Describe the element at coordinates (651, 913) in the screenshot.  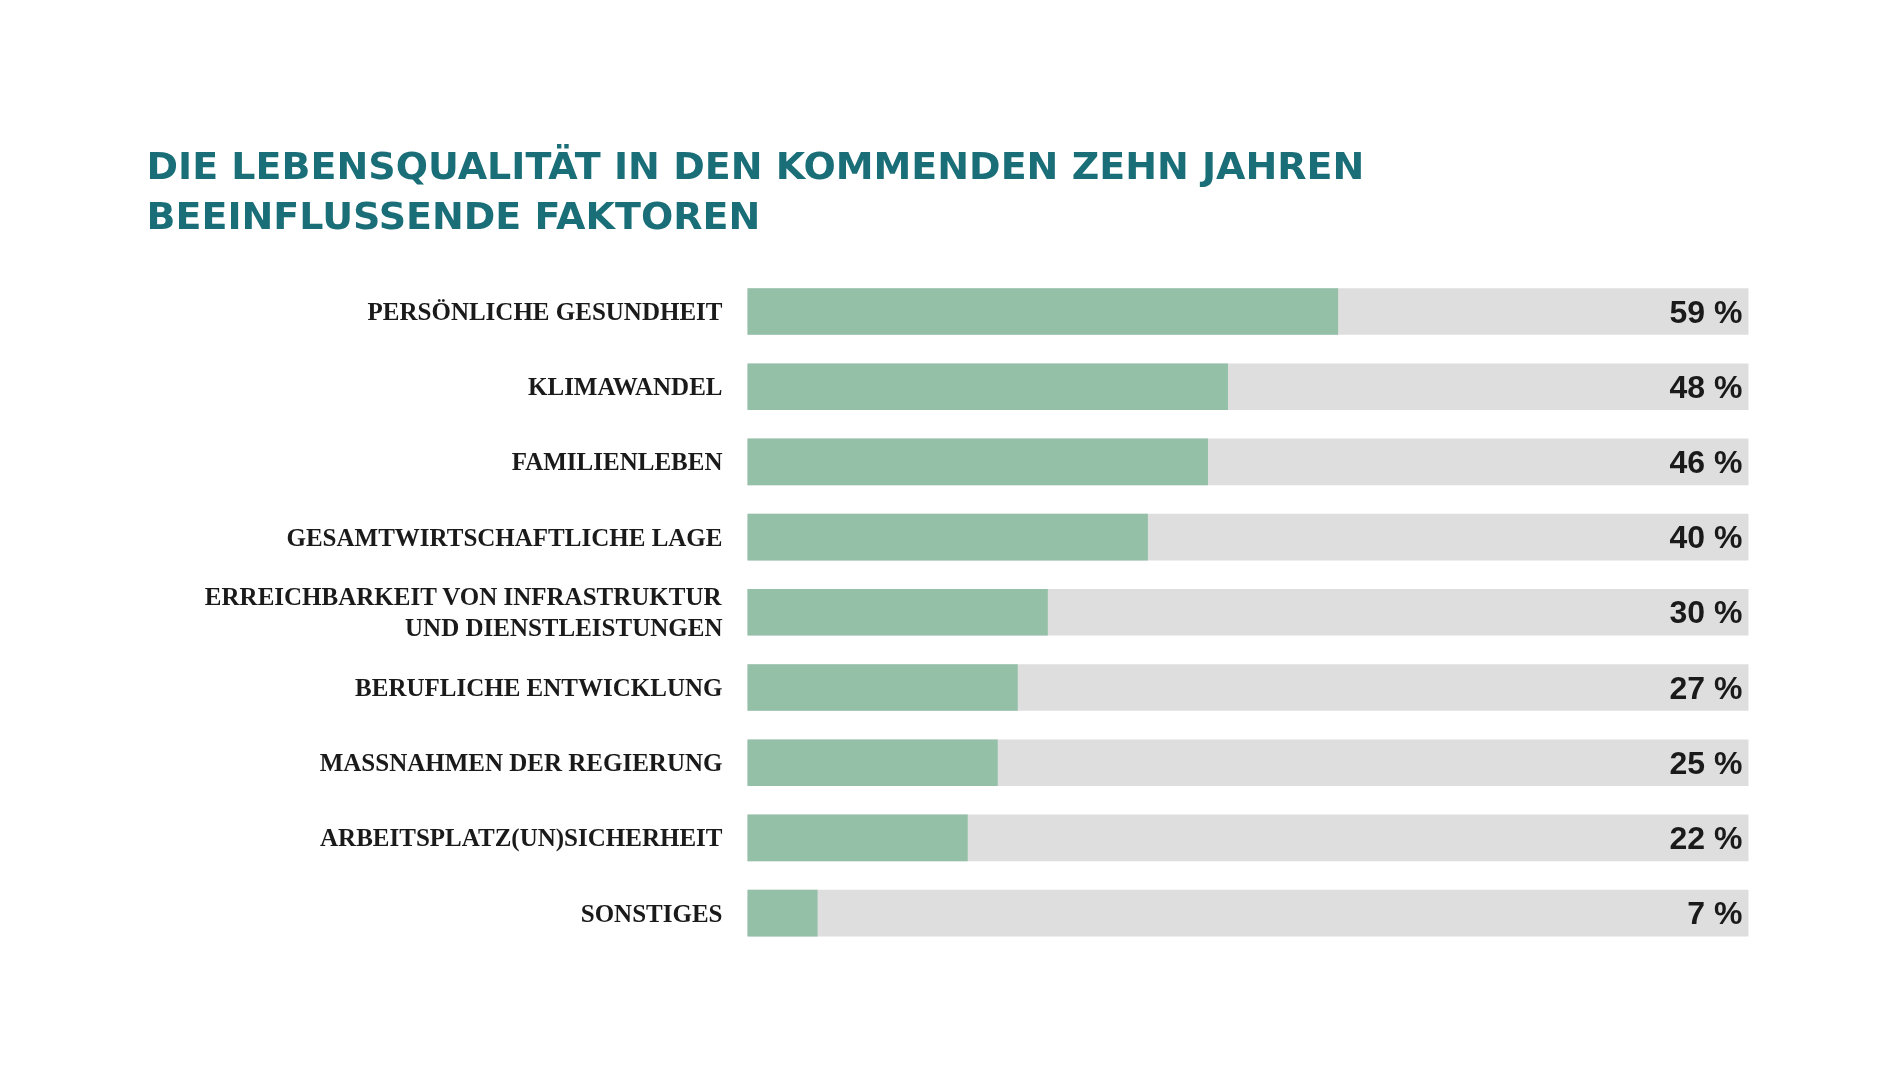
I see `y-tick-label: SONSTIGES` at that location.